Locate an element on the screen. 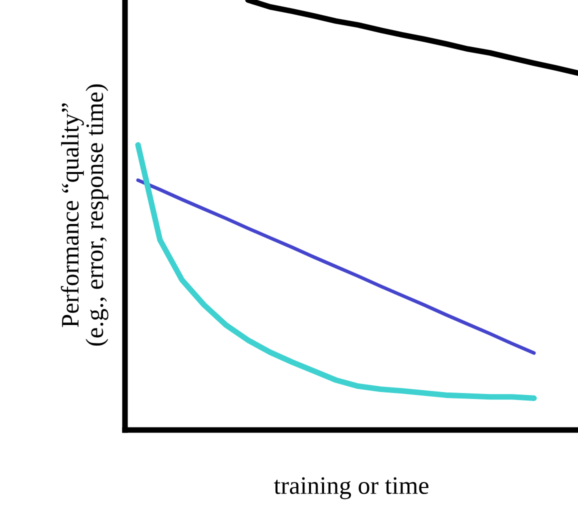  x-axis-title: training or time is located at coordinates (351, 488).